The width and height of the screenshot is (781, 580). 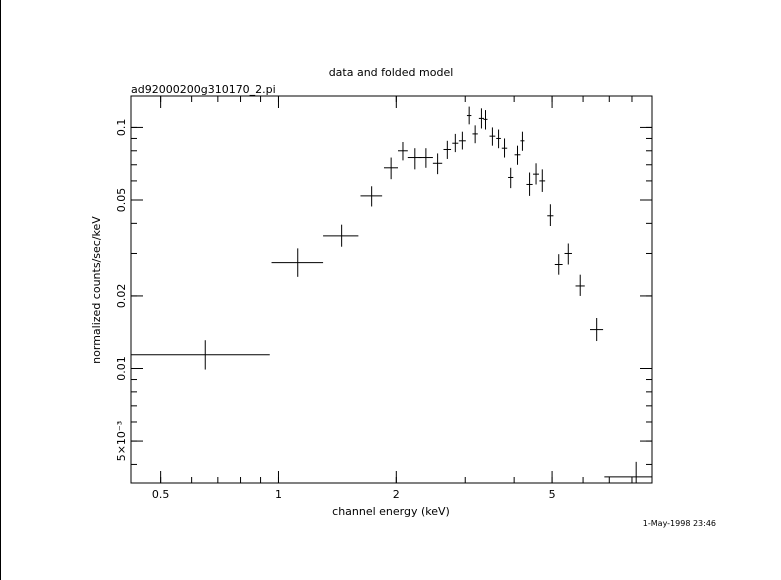 What do you see at coordinates (391, 72) in the screenshot?
I see `chart-title: data and folded model` at bounding box center [391, 72].